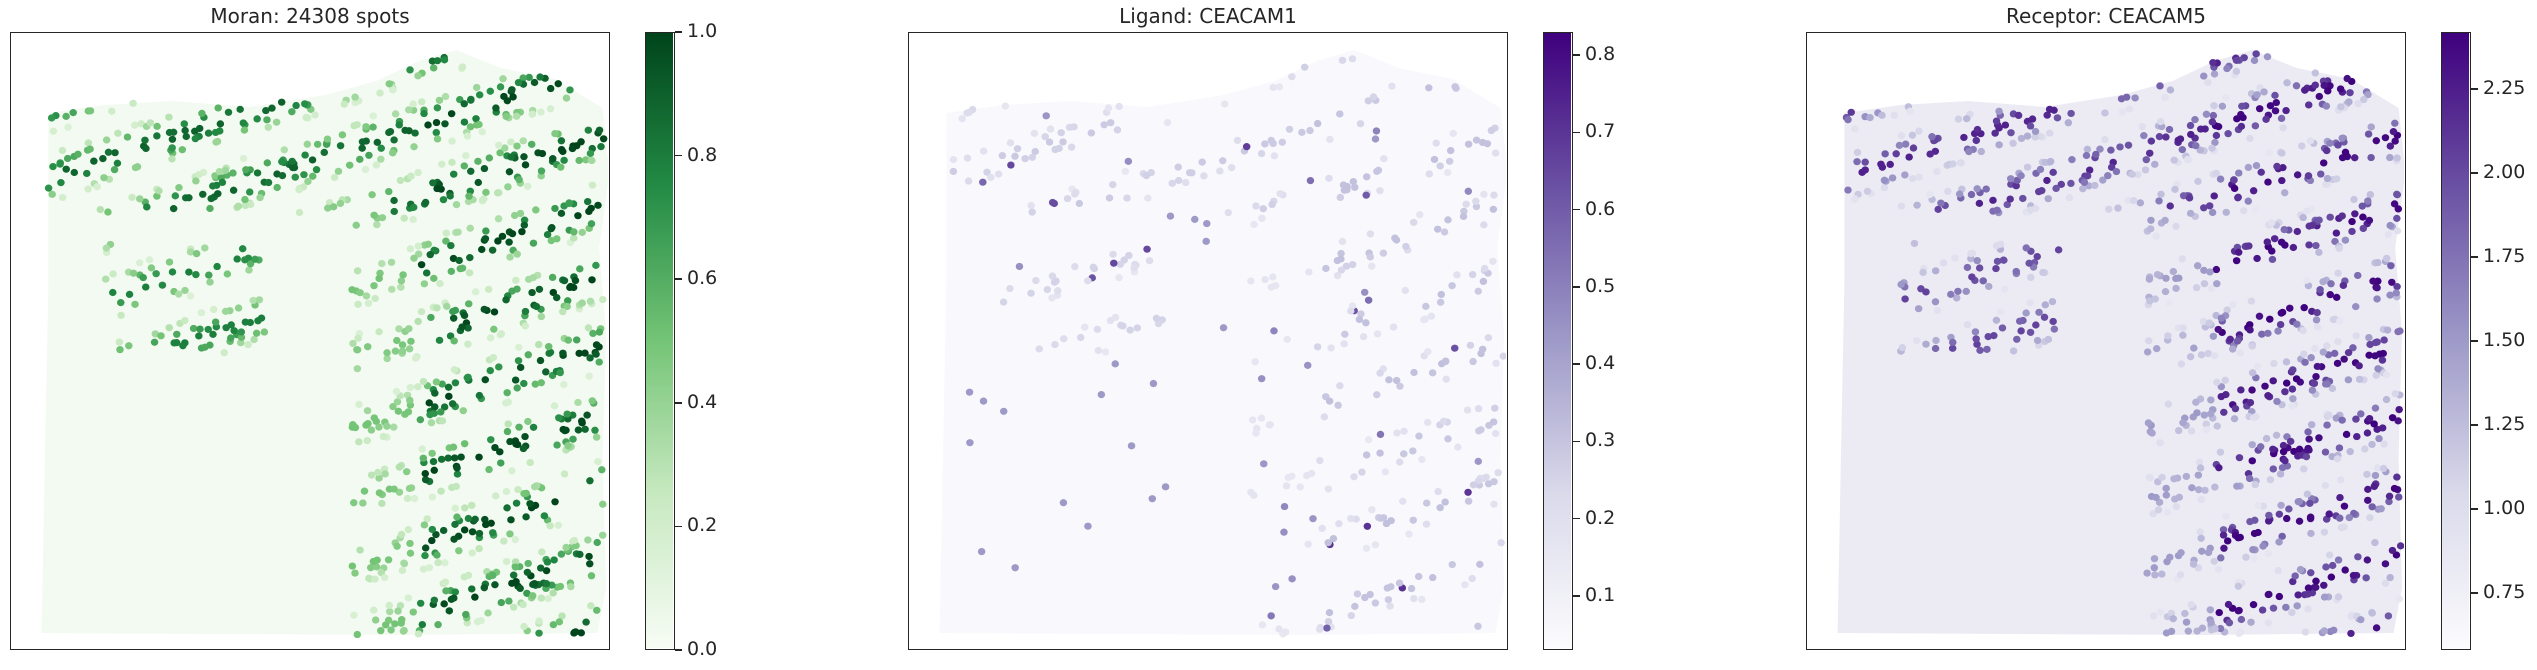  Describe the element at coordinates (1600, 208) in the screenshot. I see `colorbar-tick-label: 0.6` at that location.